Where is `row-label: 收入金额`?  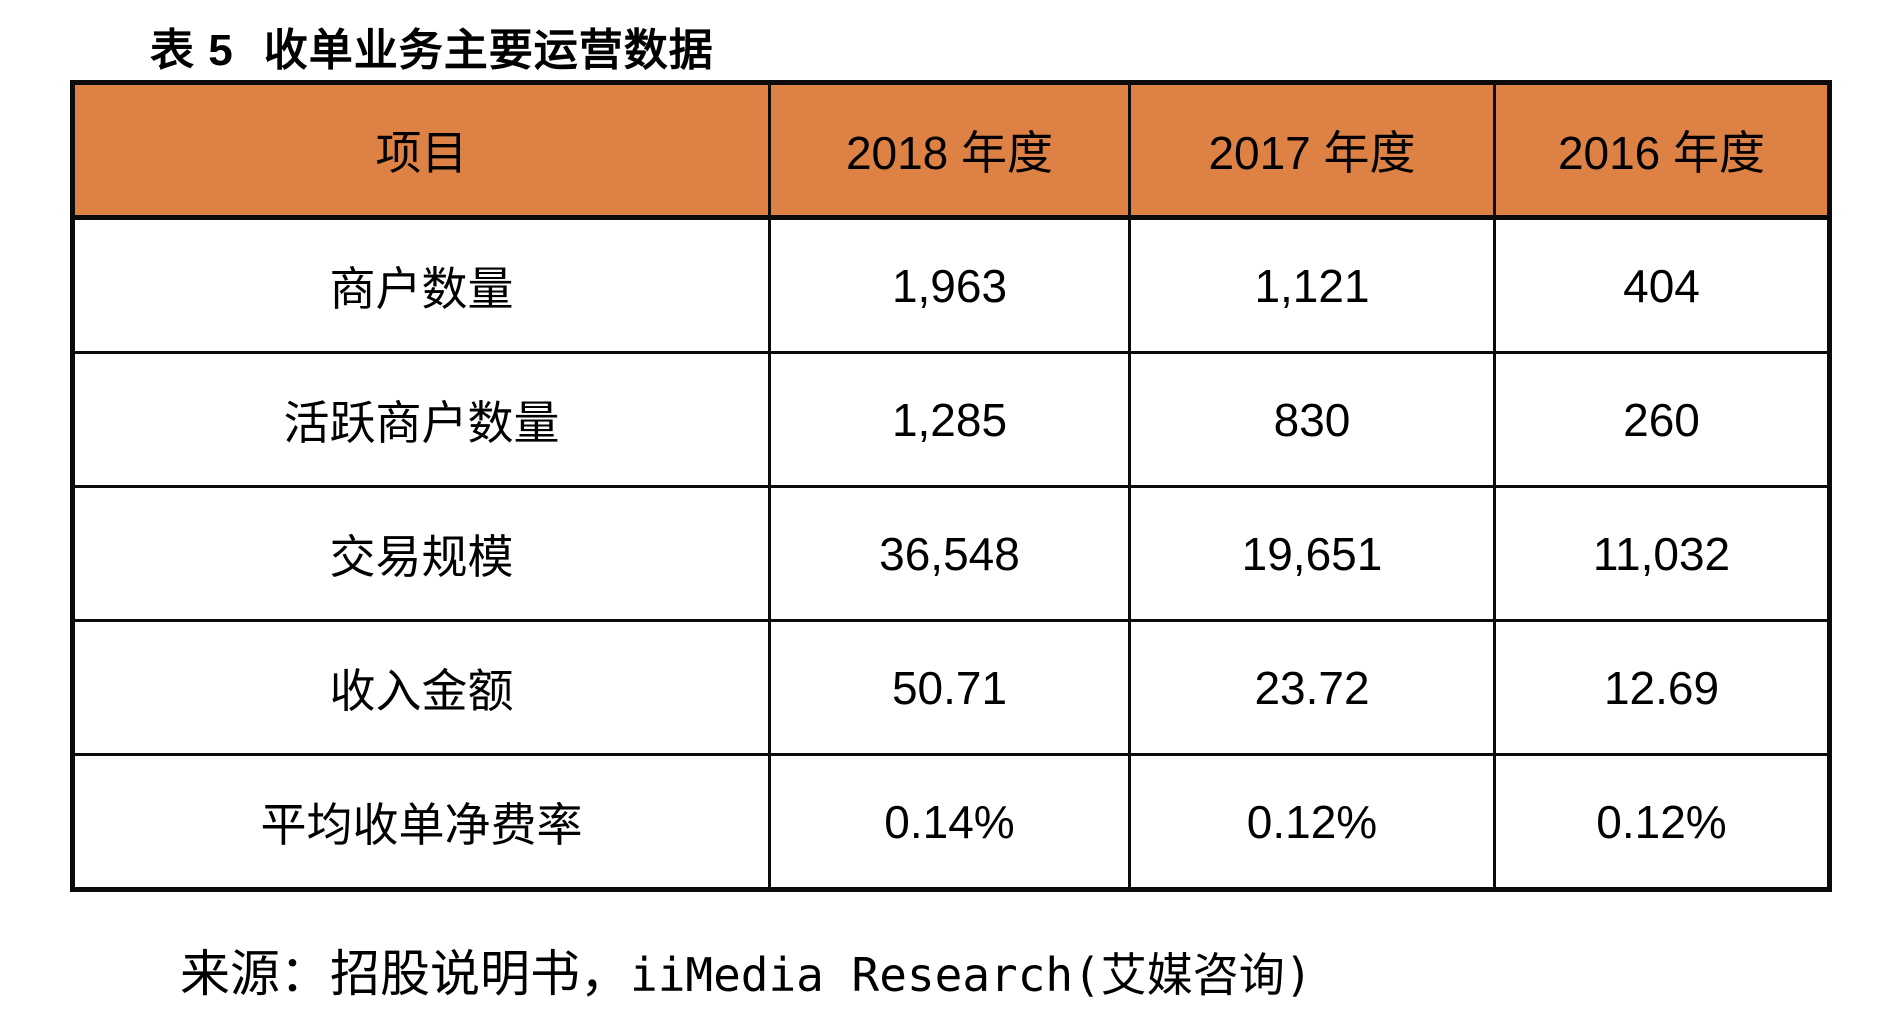
row-label: 收入金额 is located at coordinates (421, 687).